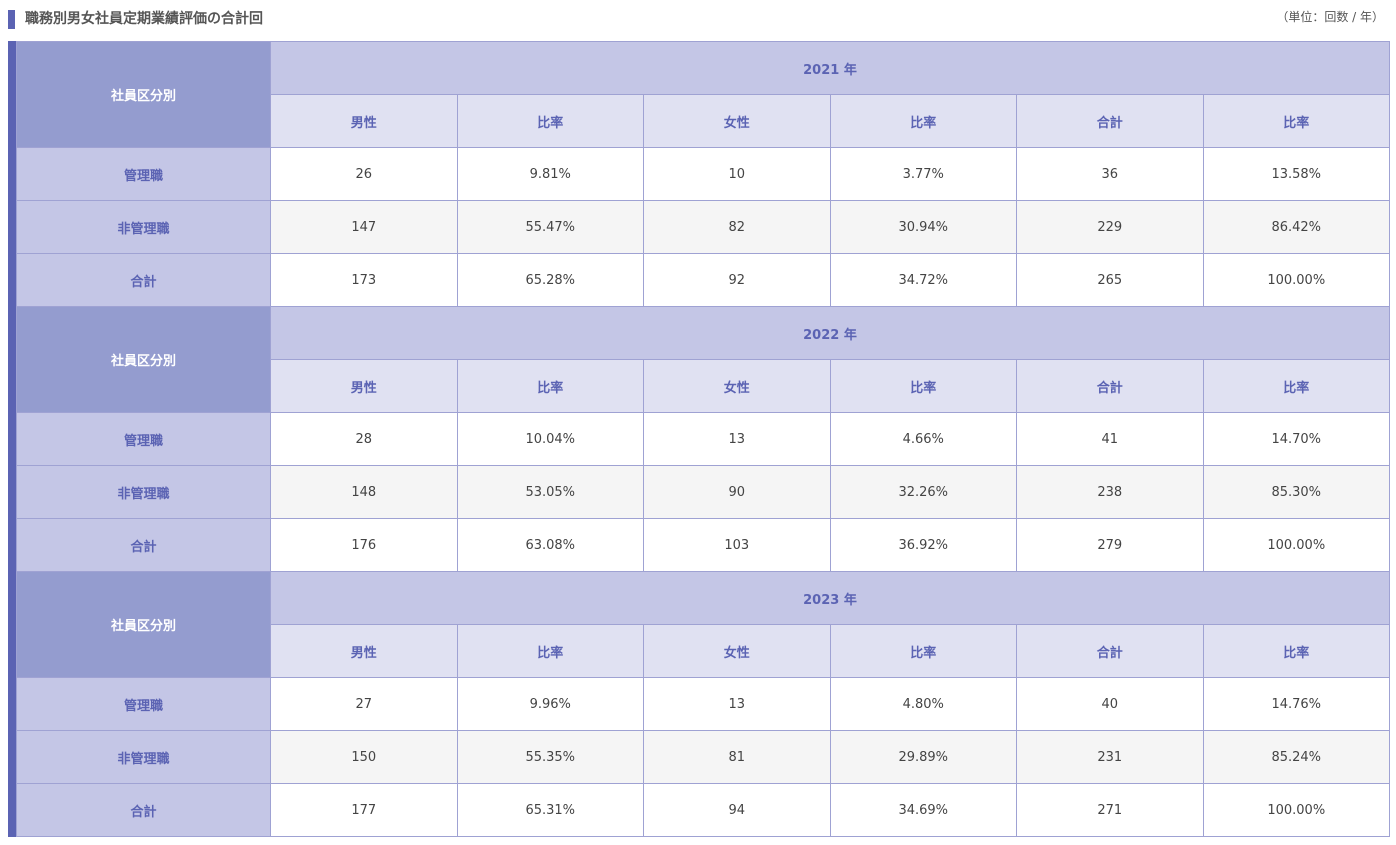 The image size is (1396, 845). I want to click on table-cell: 41, so click(1110, 439).